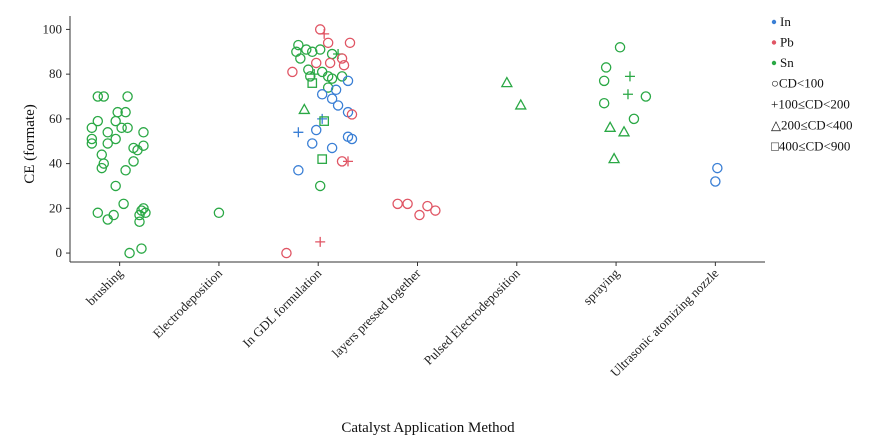 The image size is (873, 440). I want to click on legend-color-label: In, so click(785, 21).